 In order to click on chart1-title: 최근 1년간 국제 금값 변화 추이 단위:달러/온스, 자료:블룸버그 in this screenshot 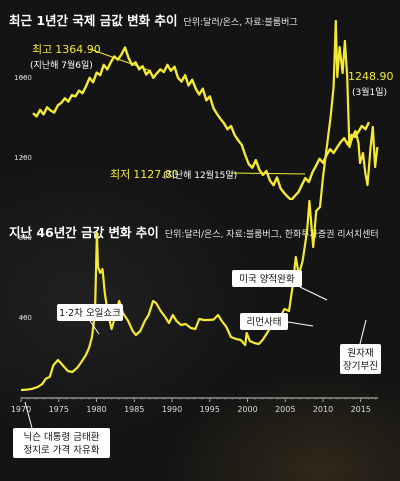, I will do `click(153, 19)`.